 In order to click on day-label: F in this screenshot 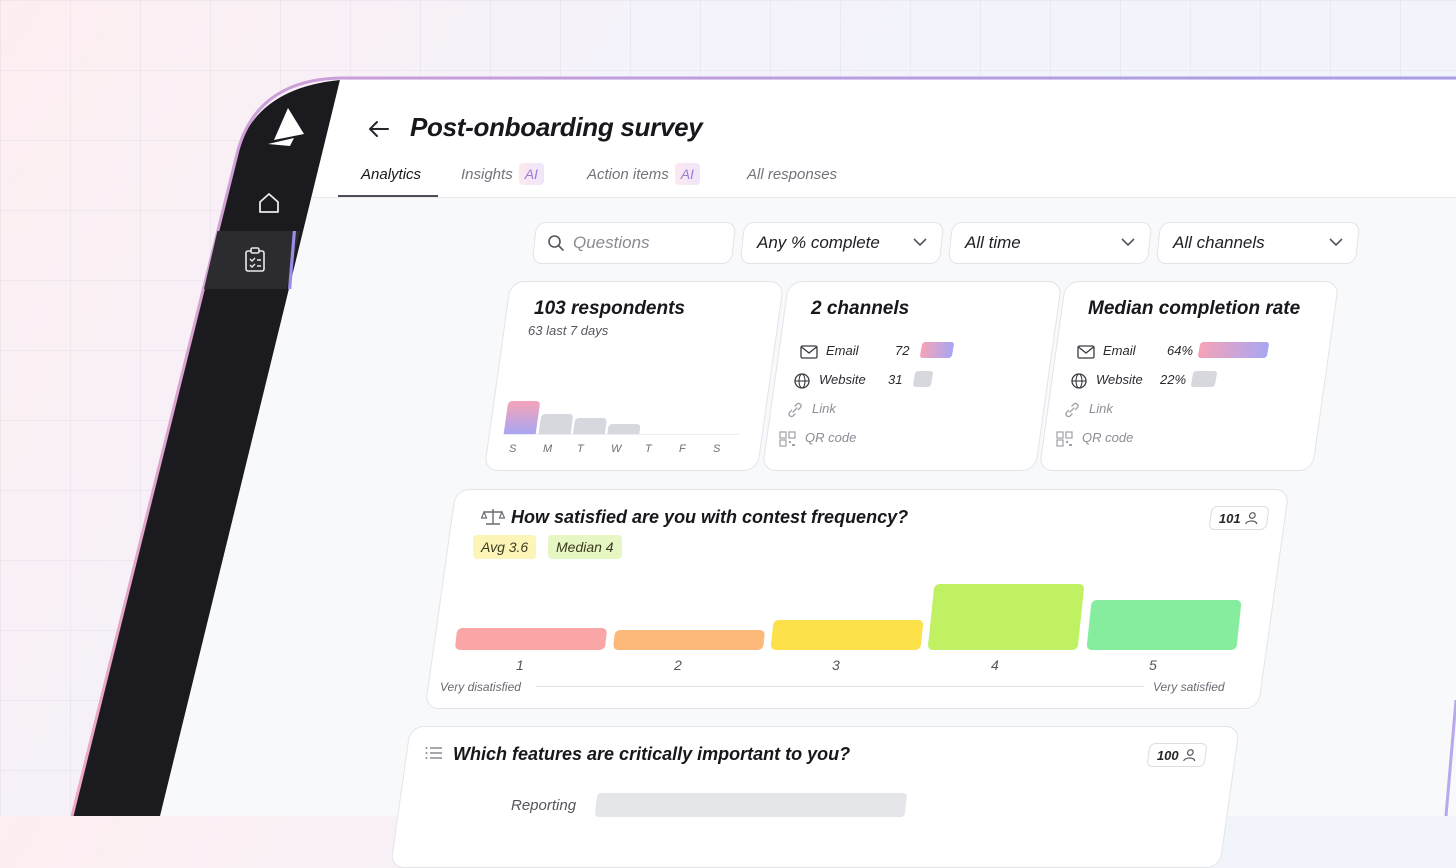, I will do `click(682, 449)`.